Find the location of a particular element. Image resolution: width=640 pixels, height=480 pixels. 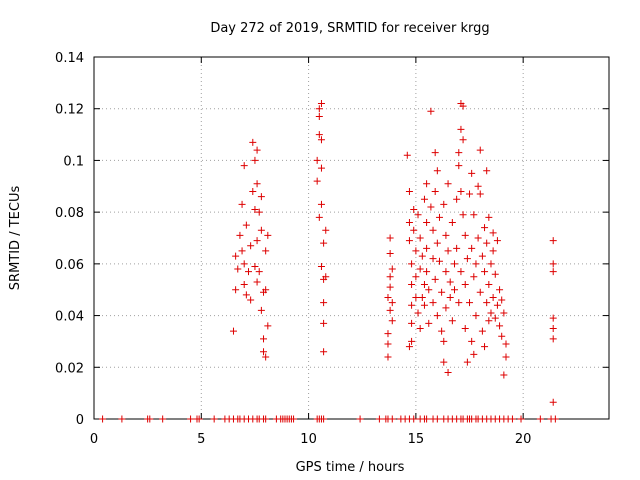

y-tick-label: 0.12 is located at coordinates (69, 110).